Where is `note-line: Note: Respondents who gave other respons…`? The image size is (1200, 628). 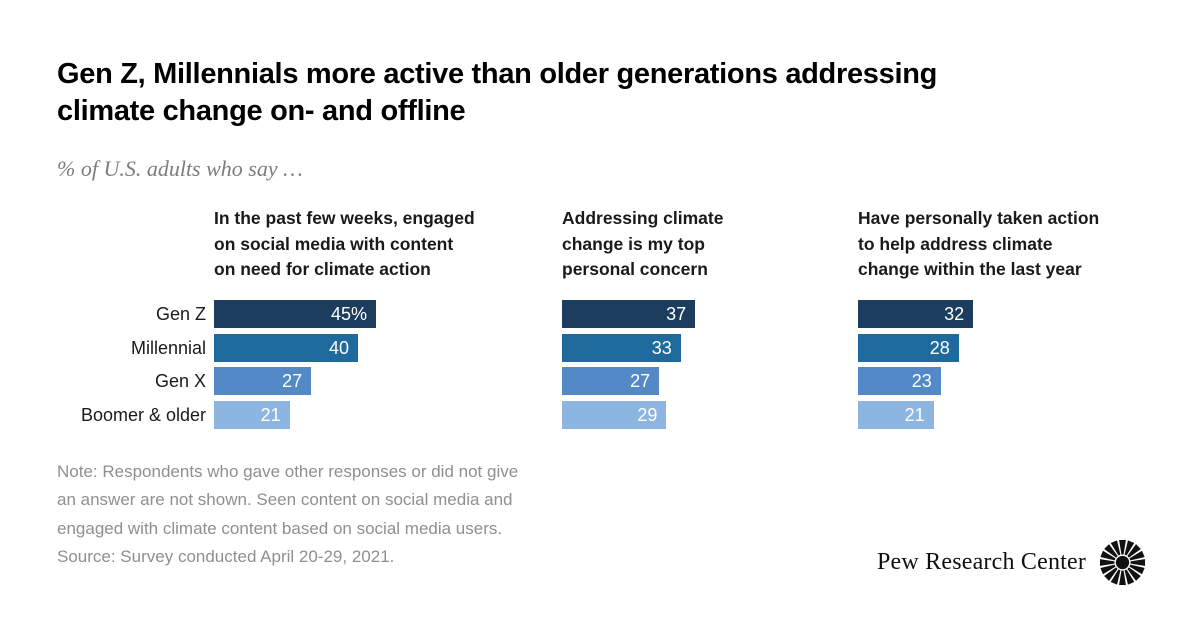
note-line: Note: Respondents who gave other respons… is located at coordinates (288, 471).